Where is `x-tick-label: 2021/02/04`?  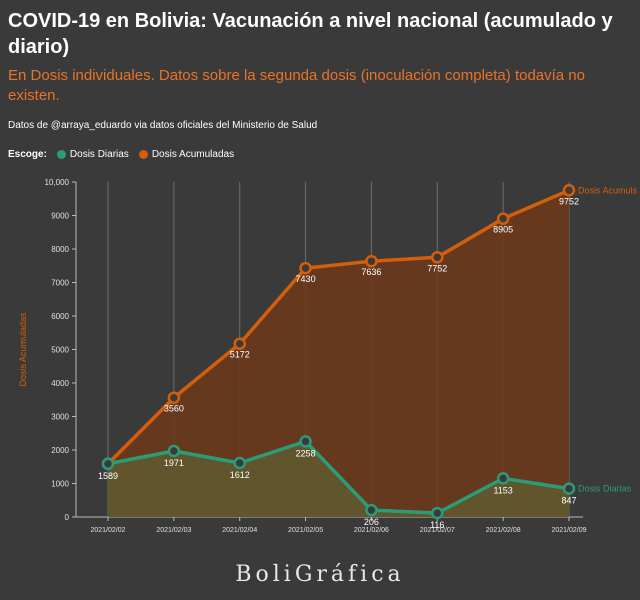
x-tick-label: 2021/02/04 is located at coordinates (239, 530).